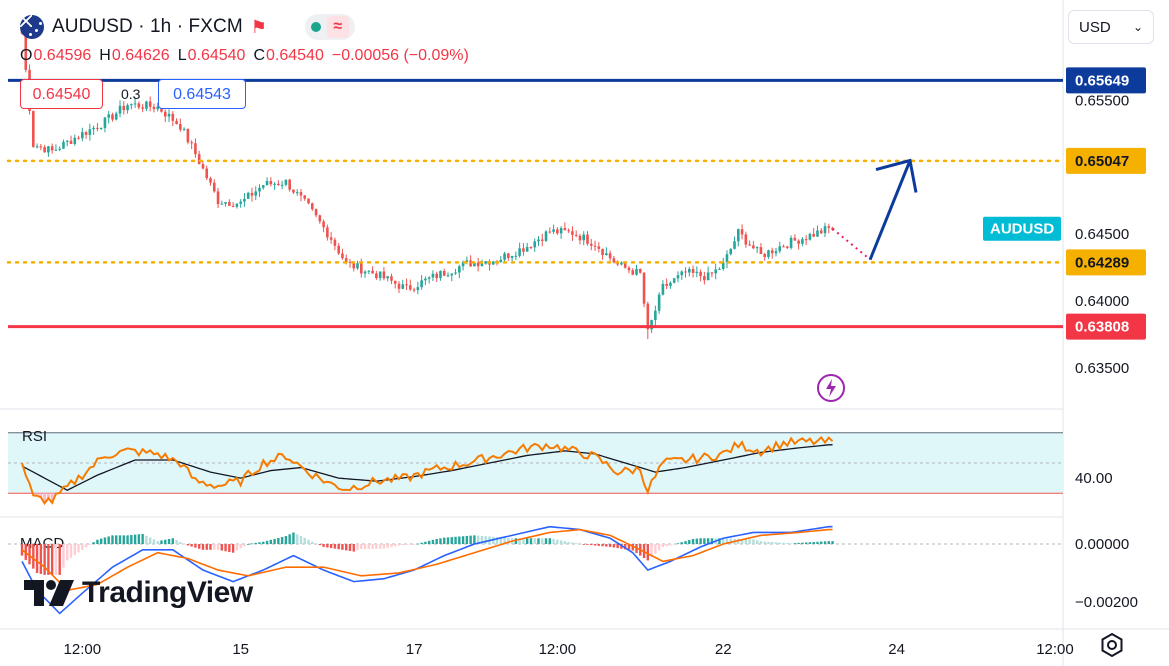 This screenshot has height=666, width=1169. What do you see at coordinates (1111, 27) in the screenshot?
I see `currency-select: USD ⌄` at bounding box center [1111, 27].